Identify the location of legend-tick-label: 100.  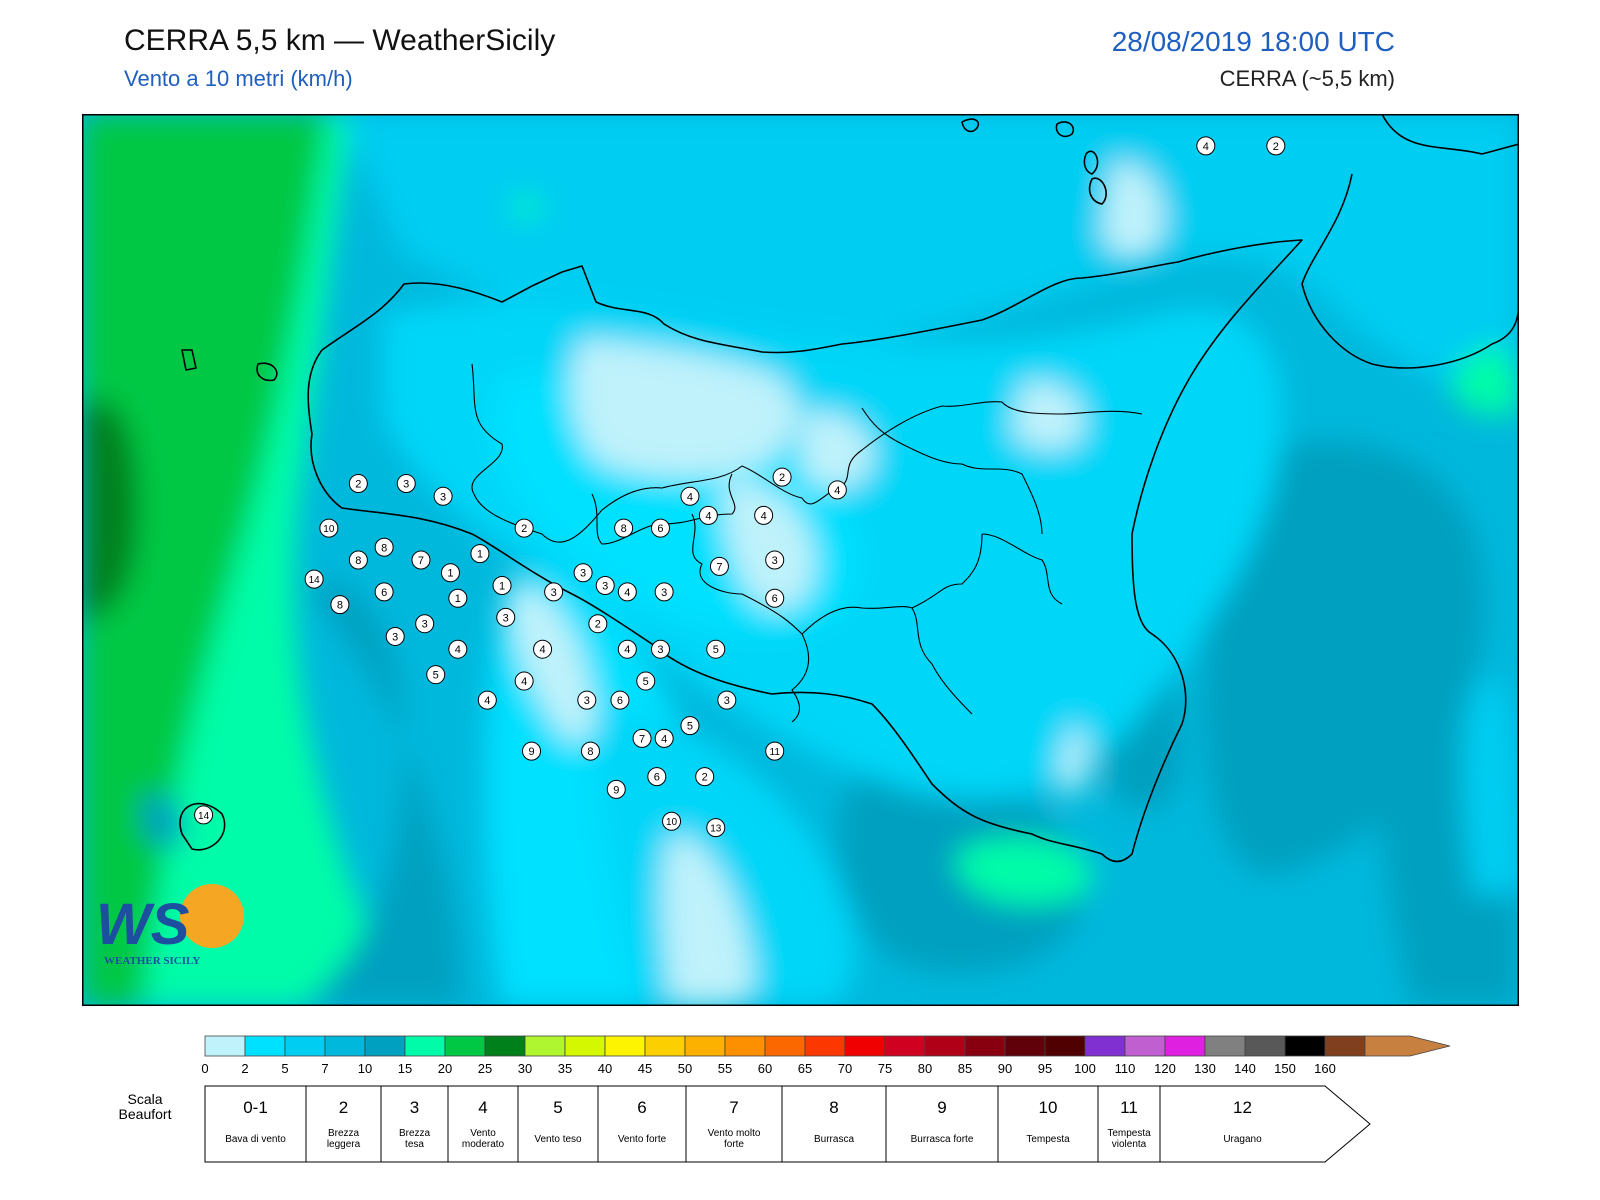
(1085, 1068).